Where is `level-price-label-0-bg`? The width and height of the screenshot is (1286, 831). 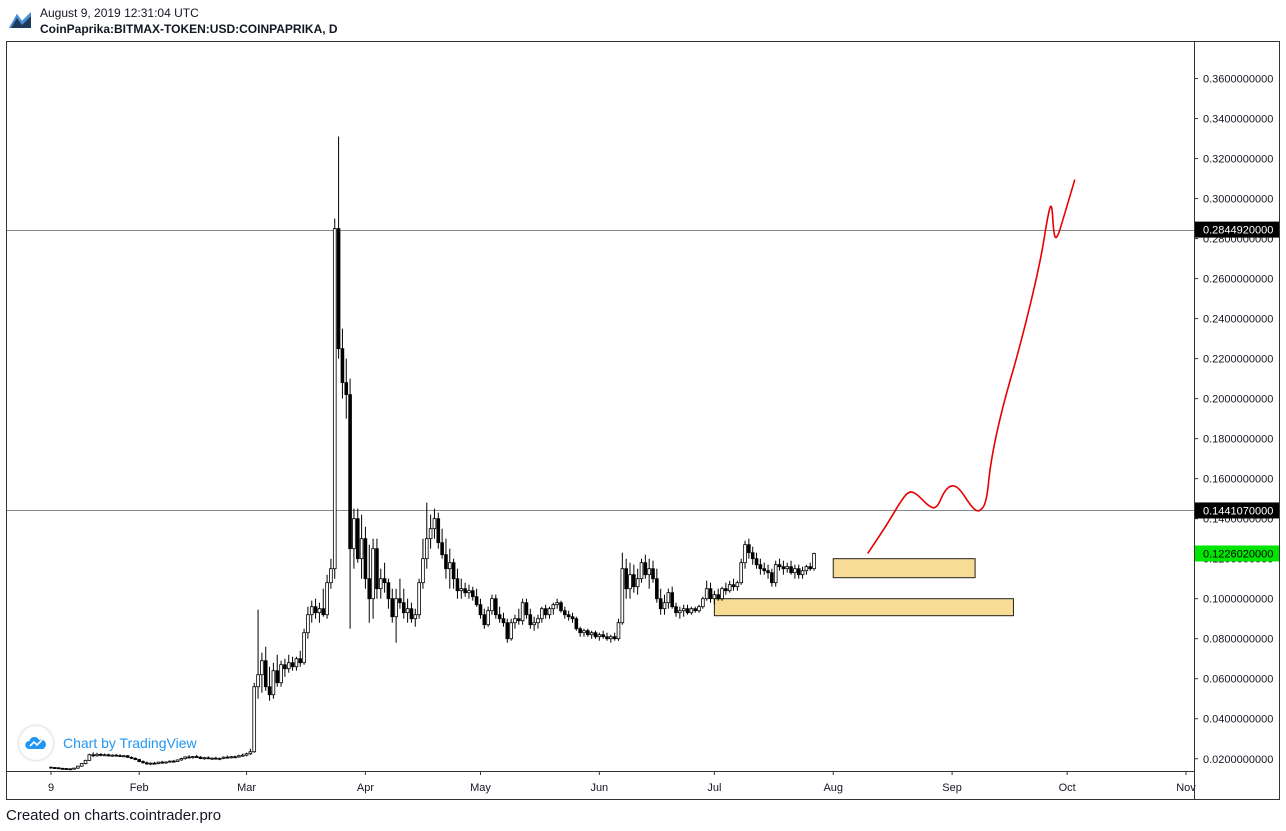
level-price-label-0-bg is located at coordinates (1237, 229).